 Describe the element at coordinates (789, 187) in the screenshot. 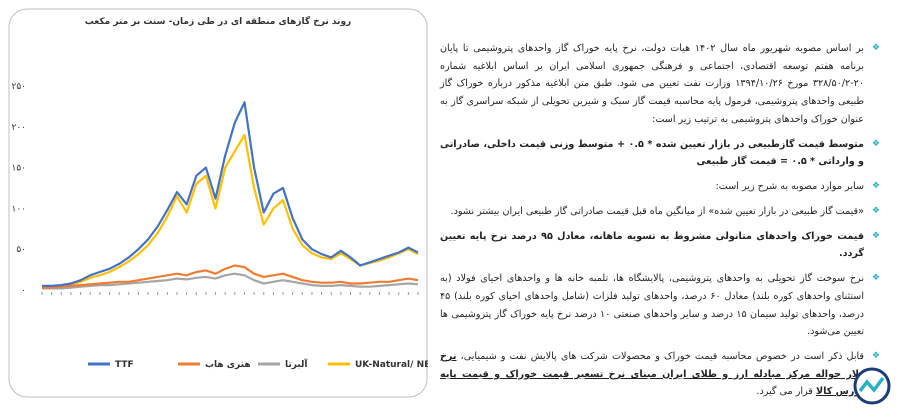

I see `bullet-text: سایر موارد مصوبه به شرح زیر است:` at that location.